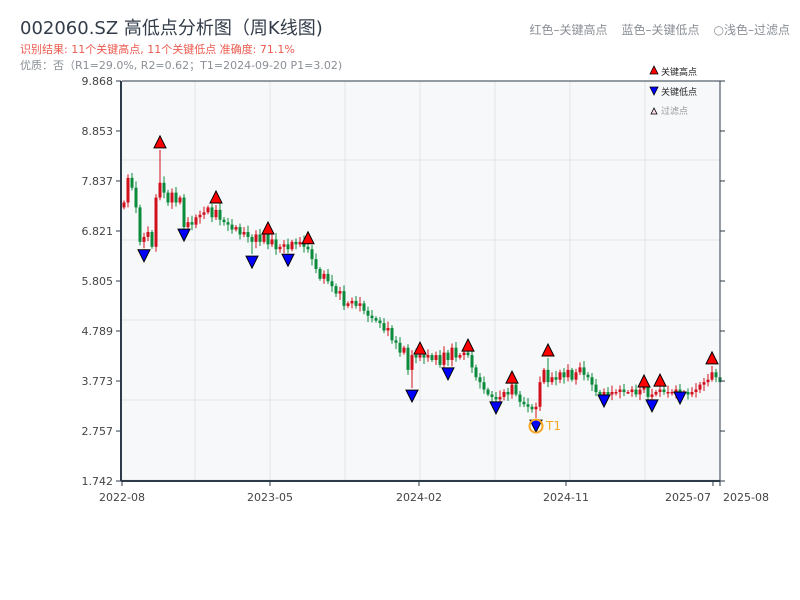 The width and height of the screenshot is (800, 600). I want to click on legend-filtered-label: 过滤点, so click(674, 111).